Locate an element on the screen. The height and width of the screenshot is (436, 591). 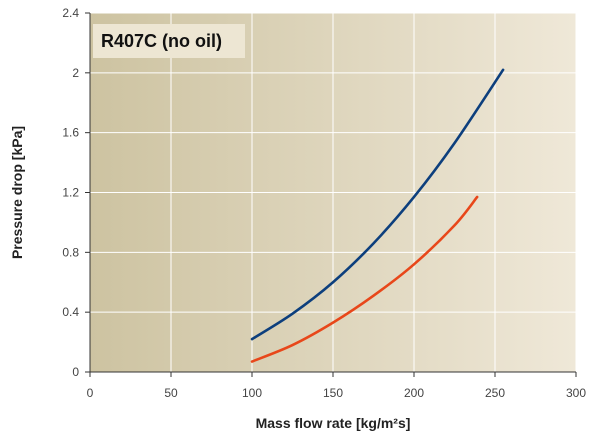
y-tick-label: 1.6 is located at coordinates (70, 133).